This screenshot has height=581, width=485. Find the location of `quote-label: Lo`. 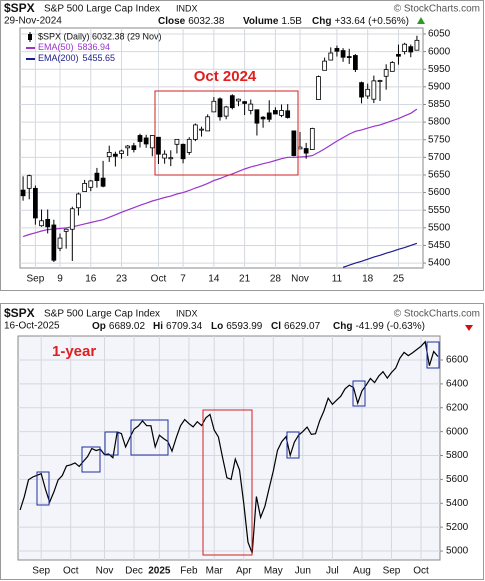

quote-label: Lo is located at coordinates (217, 326).